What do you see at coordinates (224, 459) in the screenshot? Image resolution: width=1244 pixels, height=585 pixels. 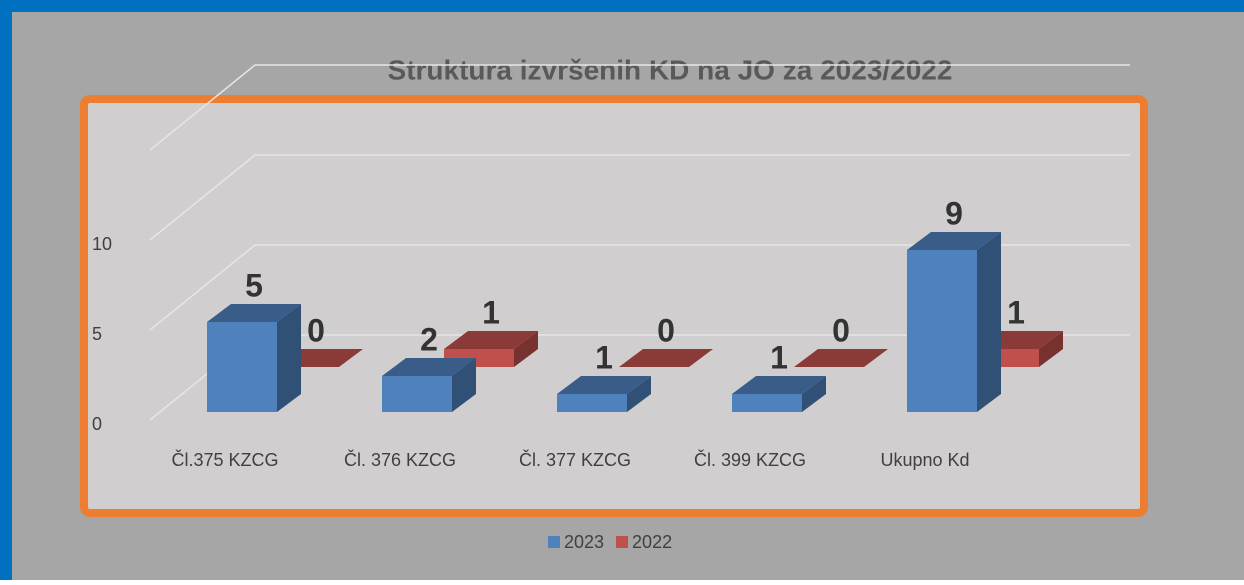 I see `x-tick-label: Čl.375 KZCG` at bounding box center [224, 459].